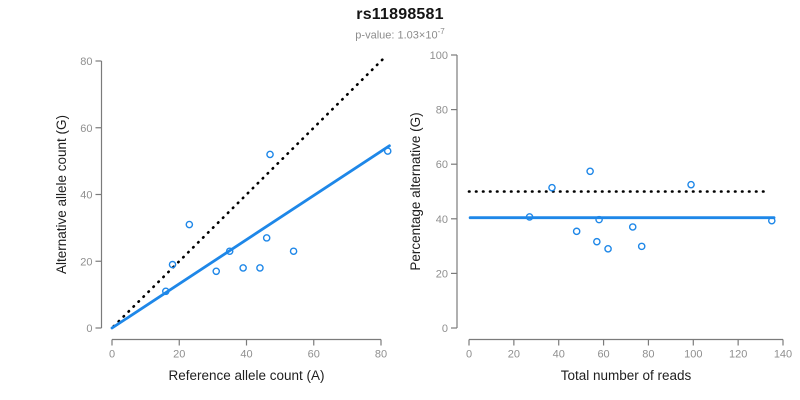 The width and height of the screenshot is (800, 400). Describe the element at coordinates (693, 355) in the screenshot. I see `x-tick-label: 100` at that location.